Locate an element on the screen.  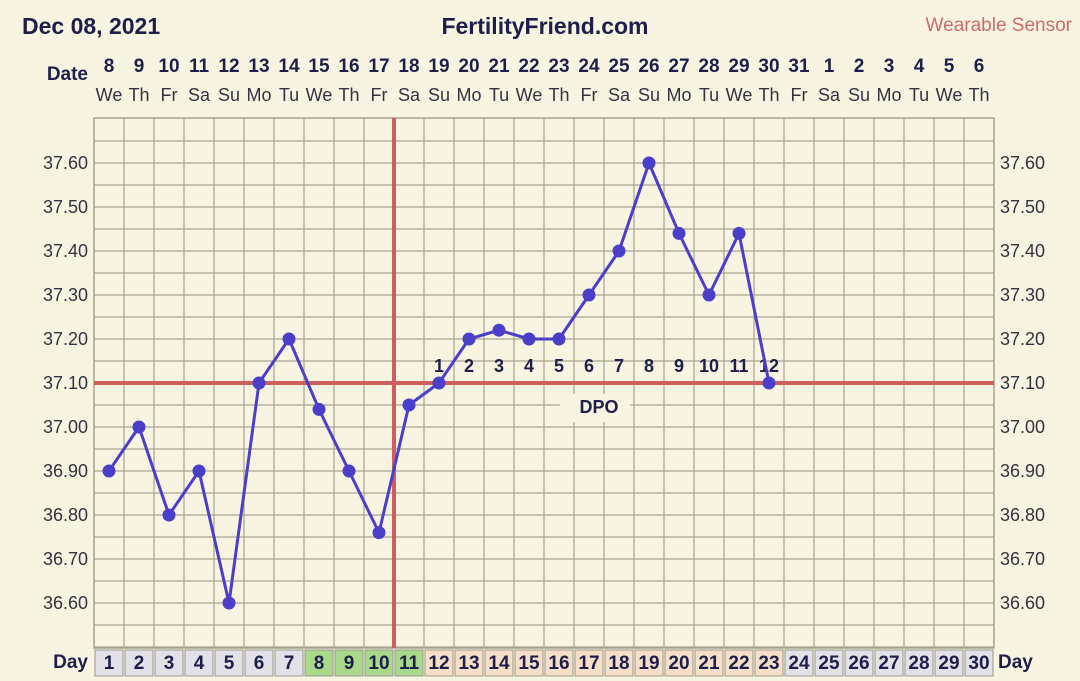
day-number: 2 is located at coordinates (139, 663).